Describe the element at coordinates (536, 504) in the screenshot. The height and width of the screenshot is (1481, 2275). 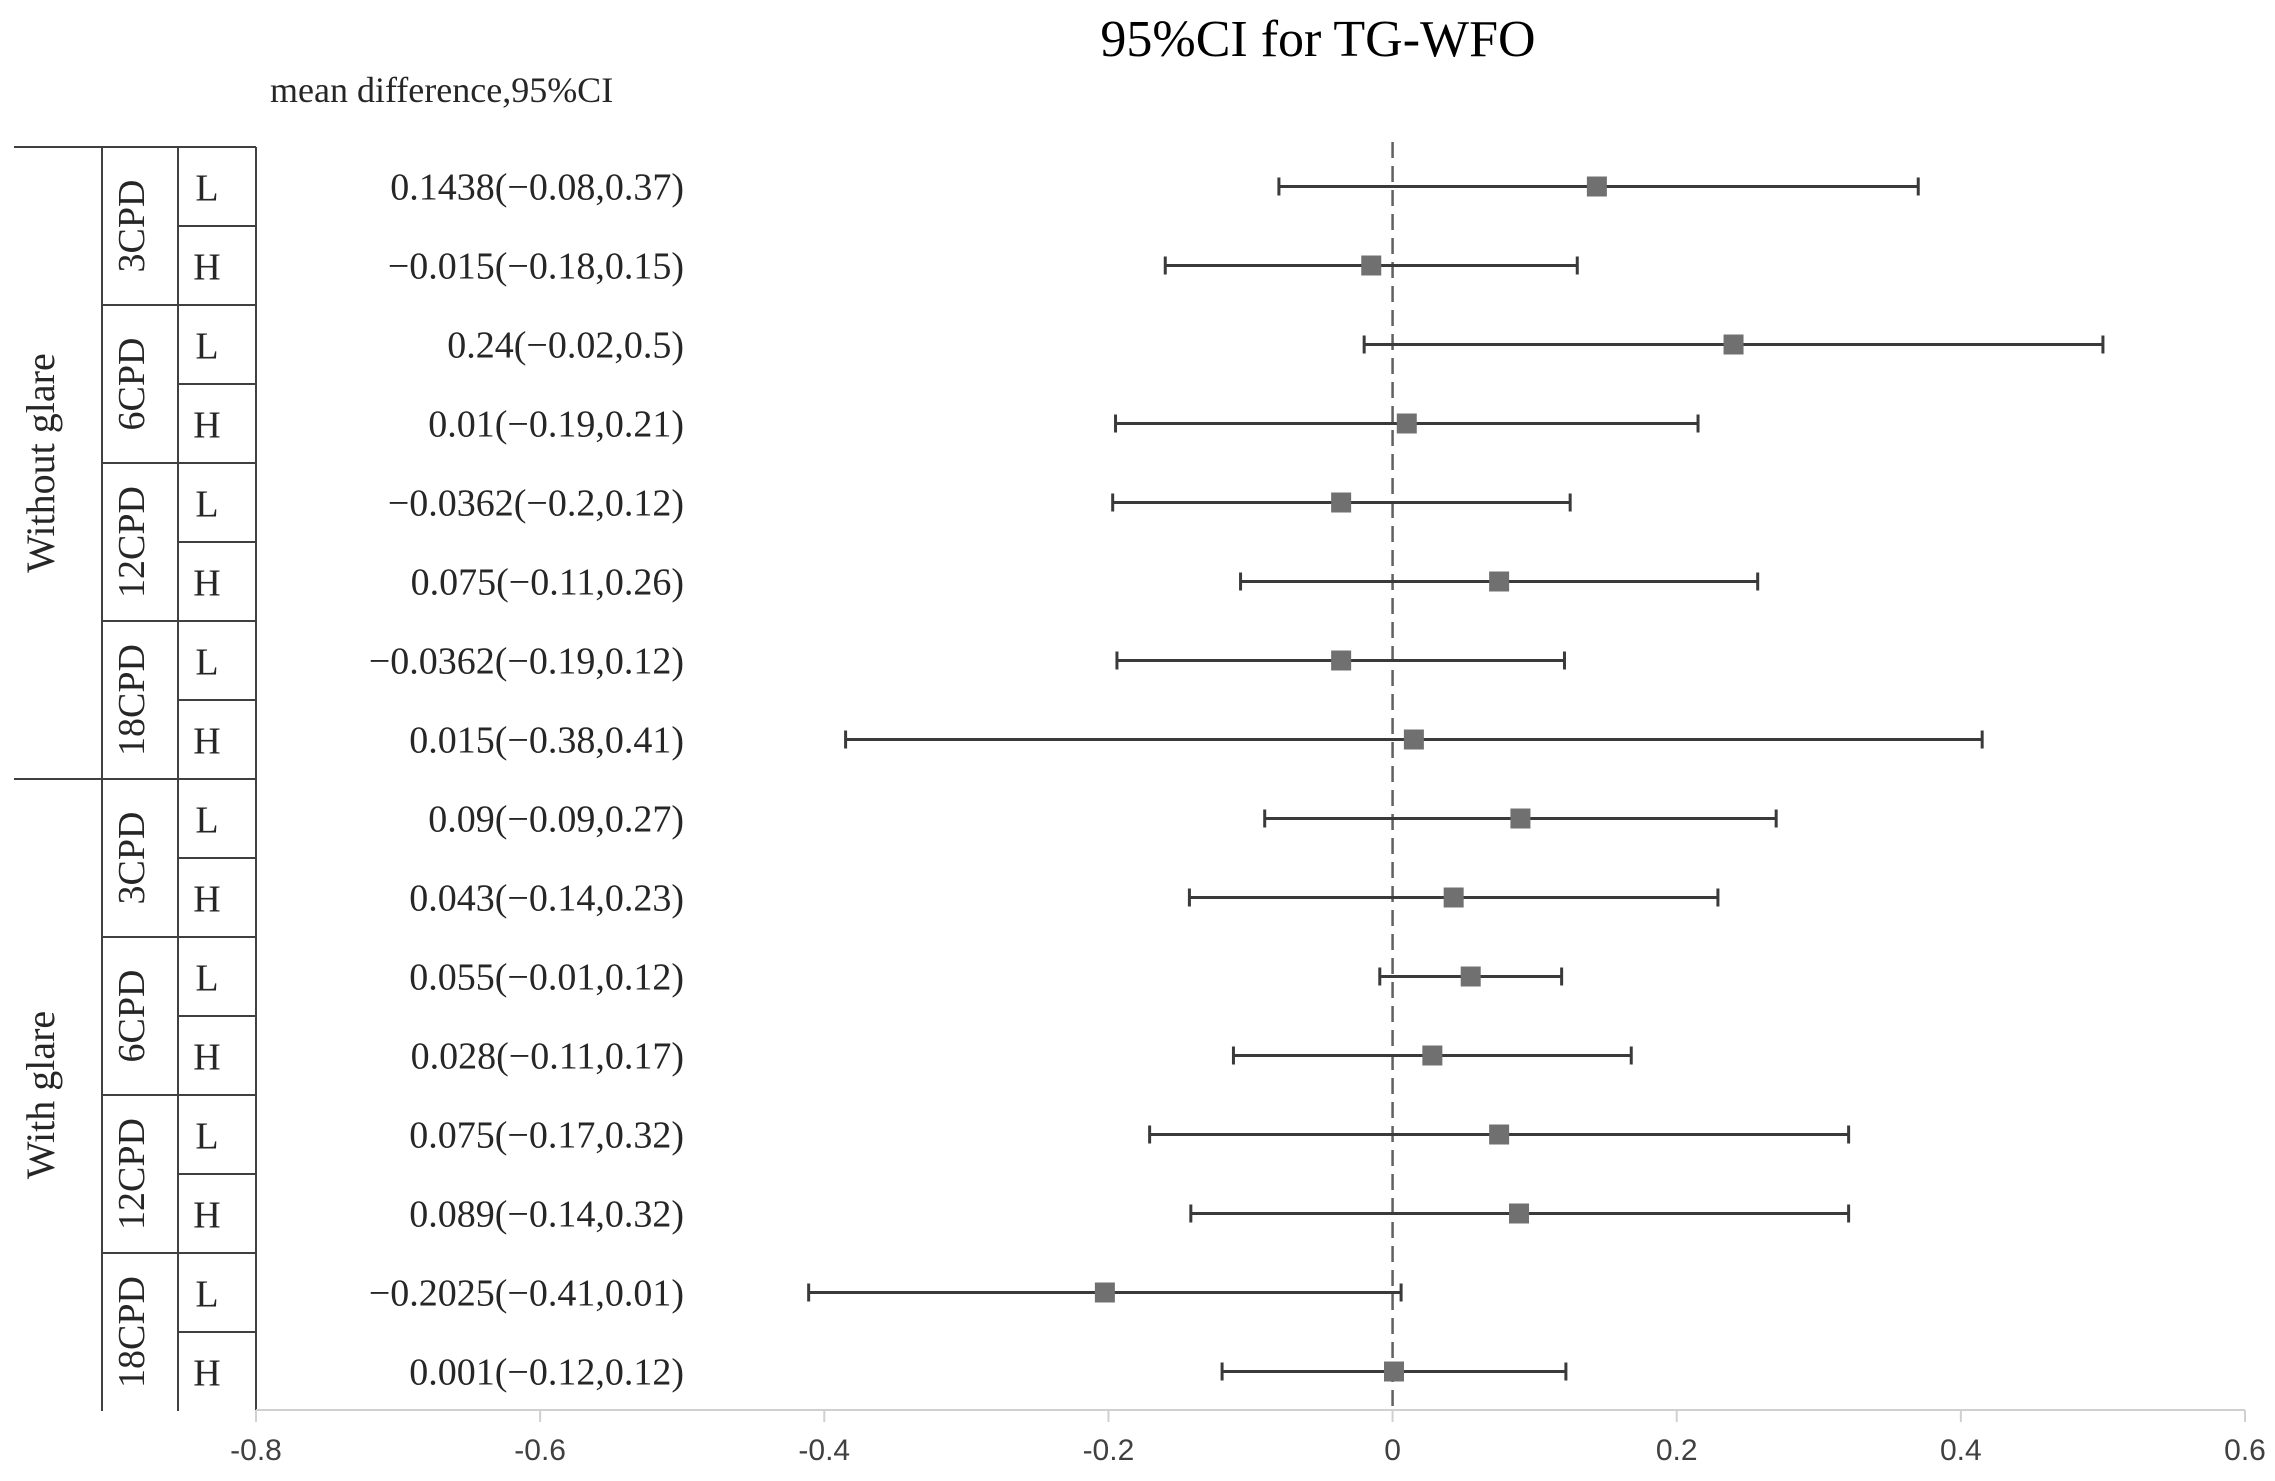
I see `ci-label: −0.0362(−0.2,0.12)` at that location.